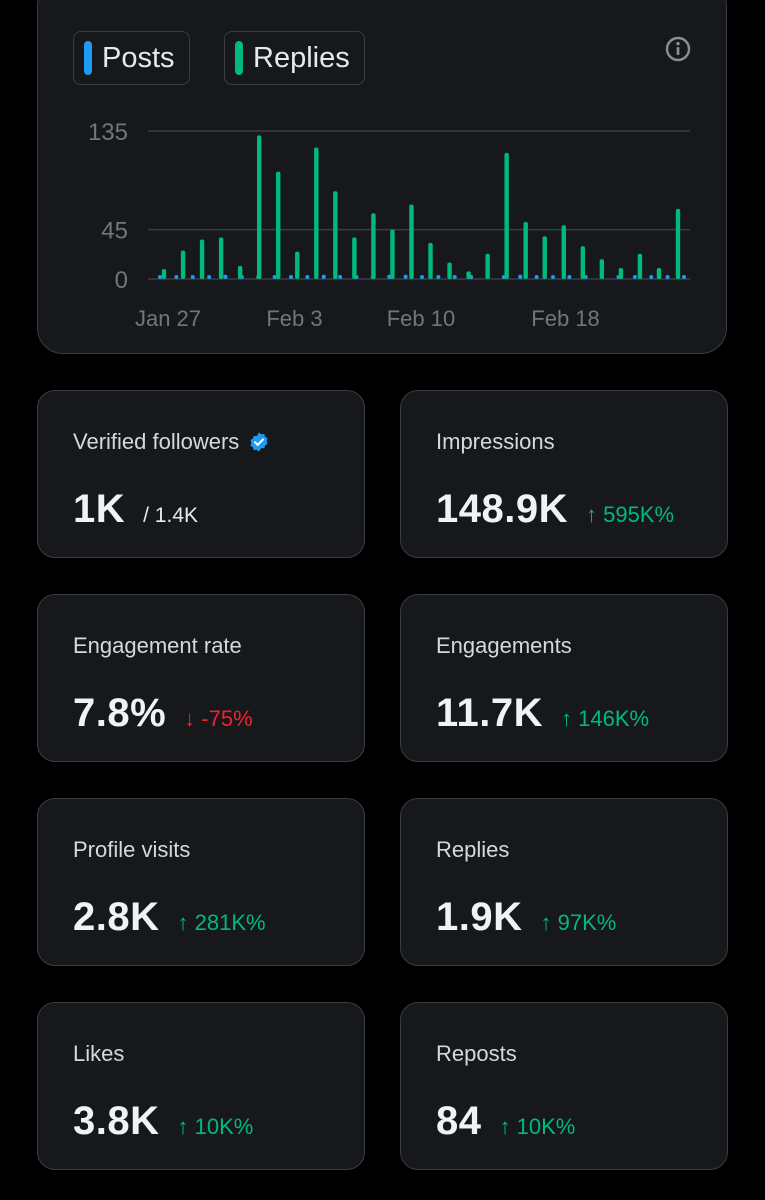 Image resolution: width=765 pixels, height=1200 pixels. Describe the element at coordinates (502, 509) in the screenshot. I see `metric-value: 148.9K` at that location.